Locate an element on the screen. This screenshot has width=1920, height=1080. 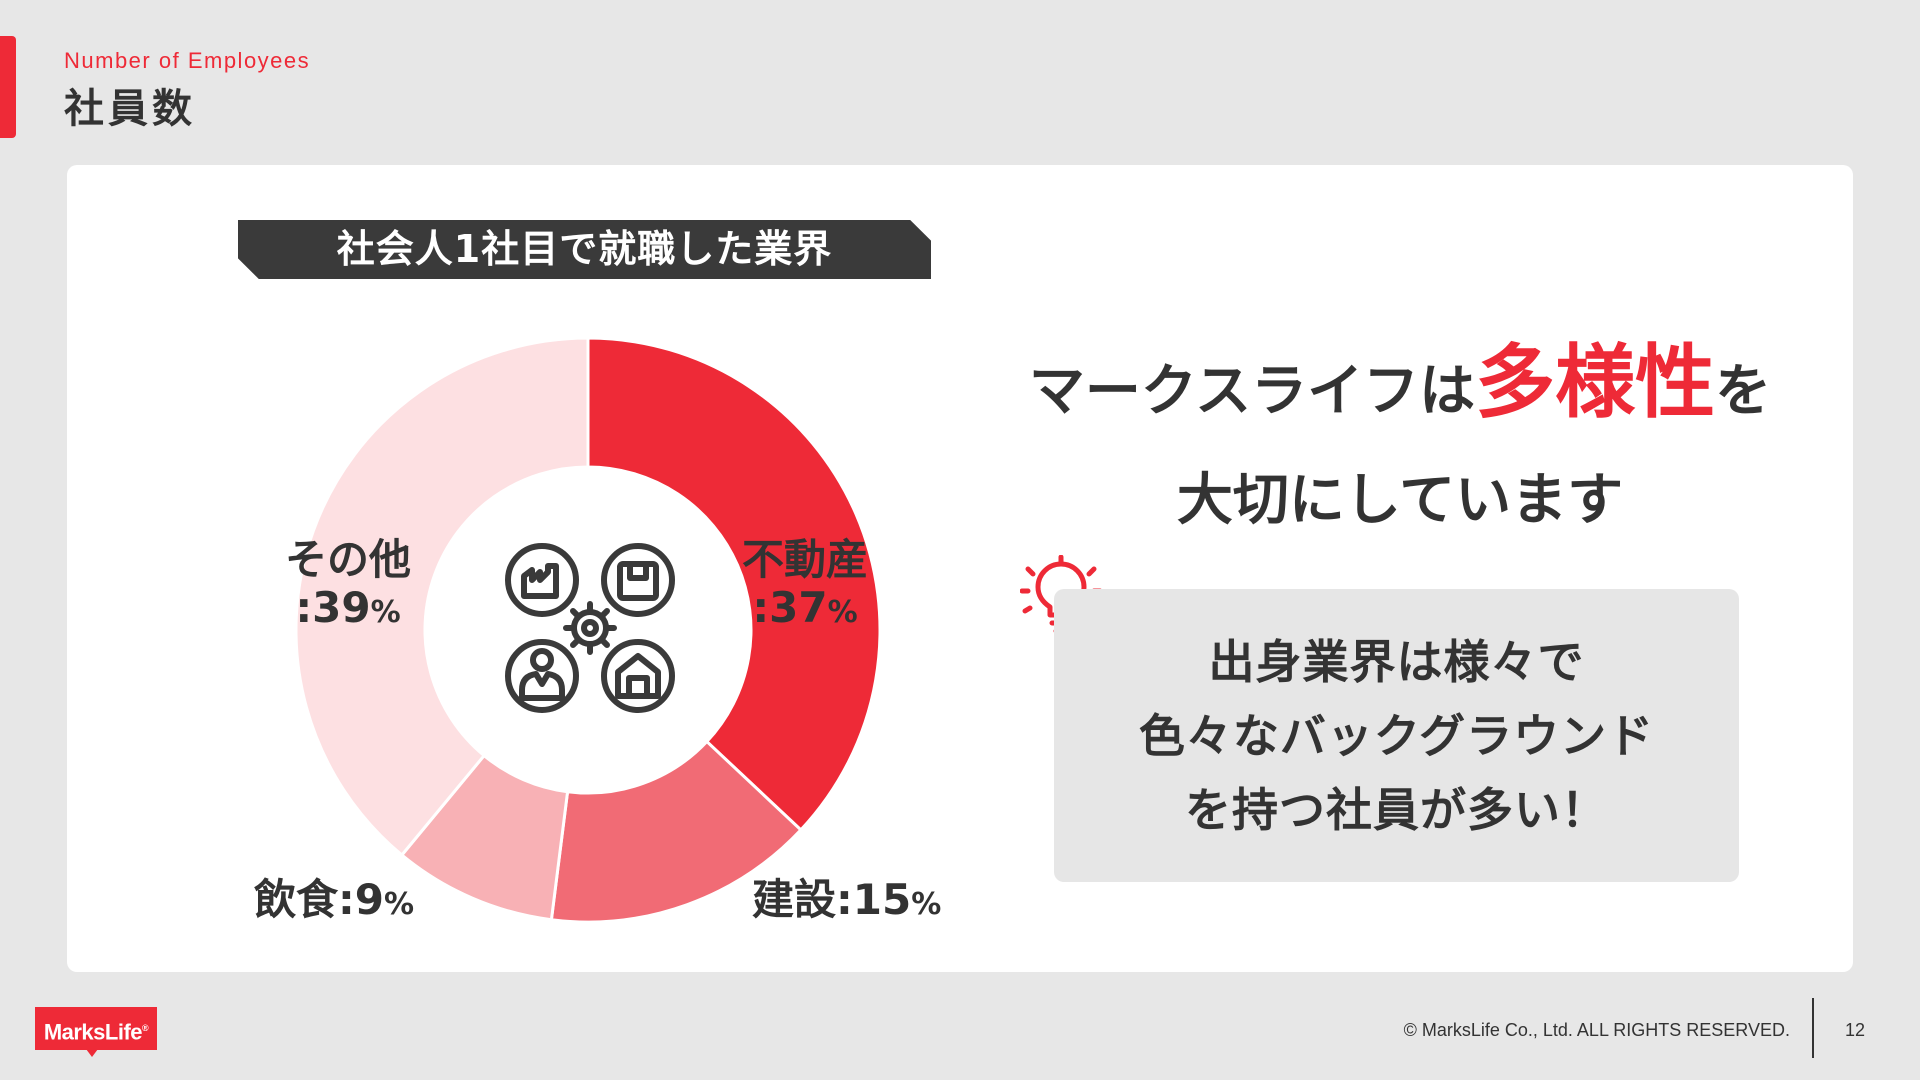
label-food: 飲食:9% is located at coordinates (334, 902).